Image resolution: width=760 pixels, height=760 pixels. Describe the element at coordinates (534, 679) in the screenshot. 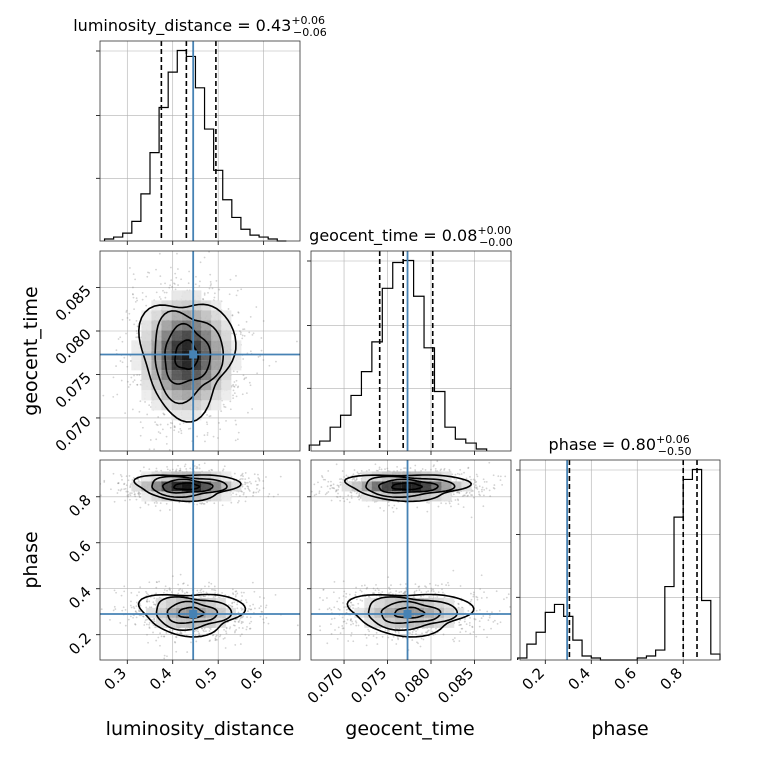

I see `x-tick-label: 0.2` at that location.